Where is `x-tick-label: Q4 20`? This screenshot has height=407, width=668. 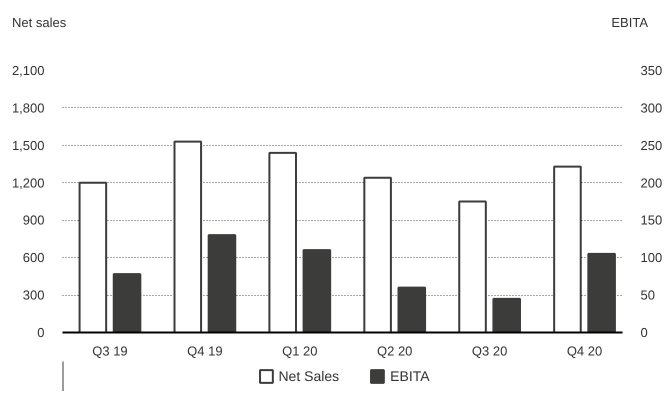
x-tick-label: Q4 20 is located at coordinates (584, 351).